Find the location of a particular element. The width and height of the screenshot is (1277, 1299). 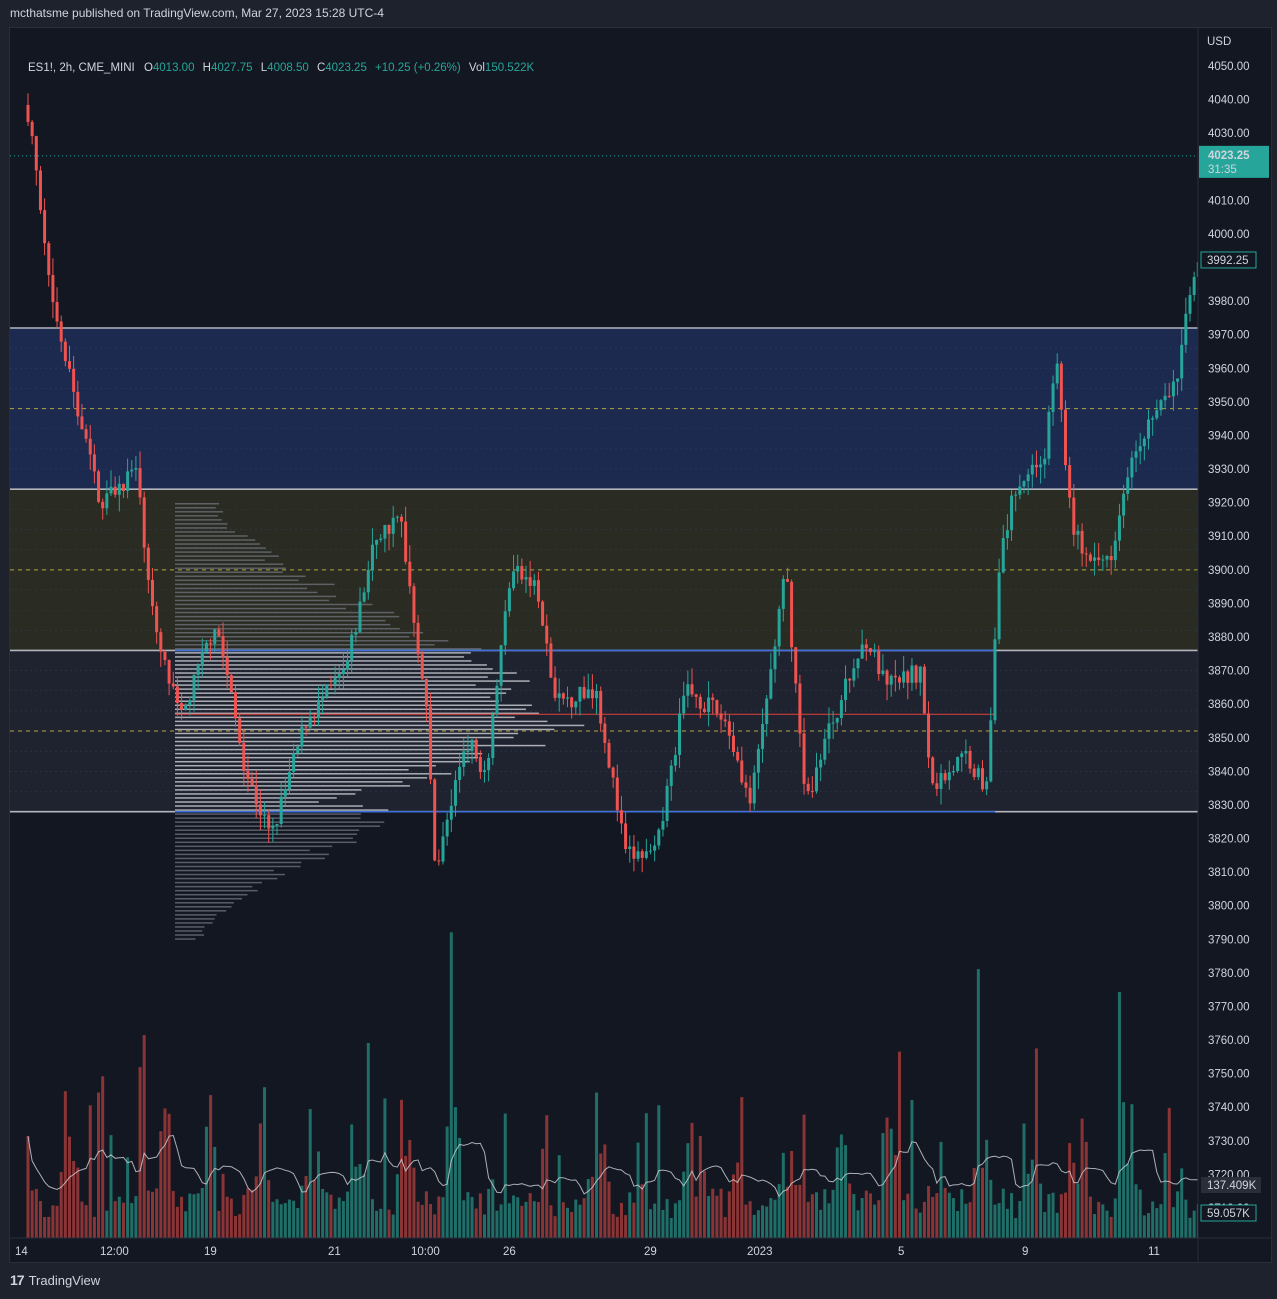

current-price-badge is located at coordinates (1234, 161).